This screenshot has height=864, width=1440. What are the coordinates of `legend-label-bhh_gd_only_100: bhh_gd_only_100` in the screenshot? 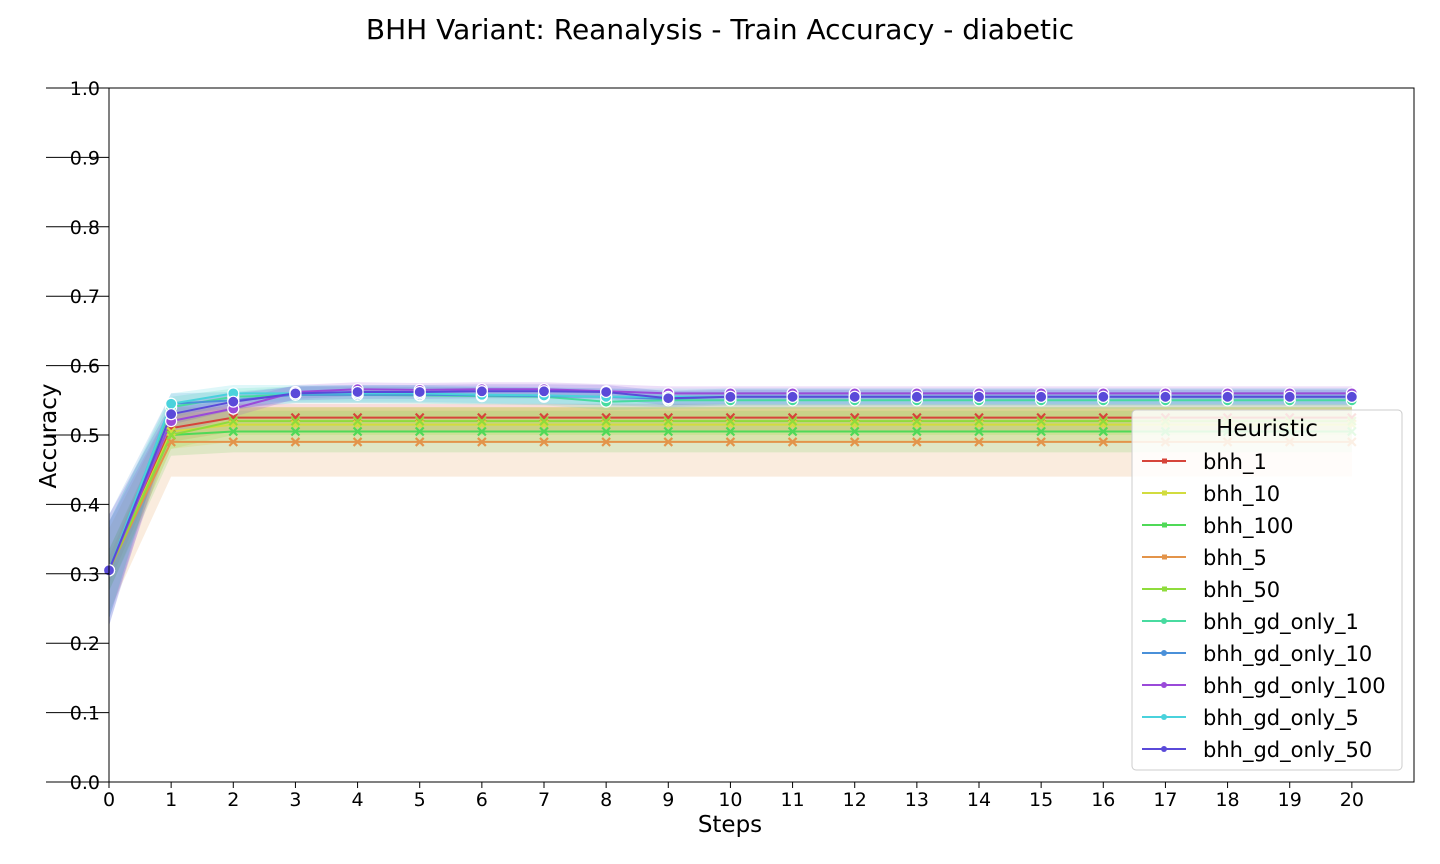 It's located at (1294, 686).